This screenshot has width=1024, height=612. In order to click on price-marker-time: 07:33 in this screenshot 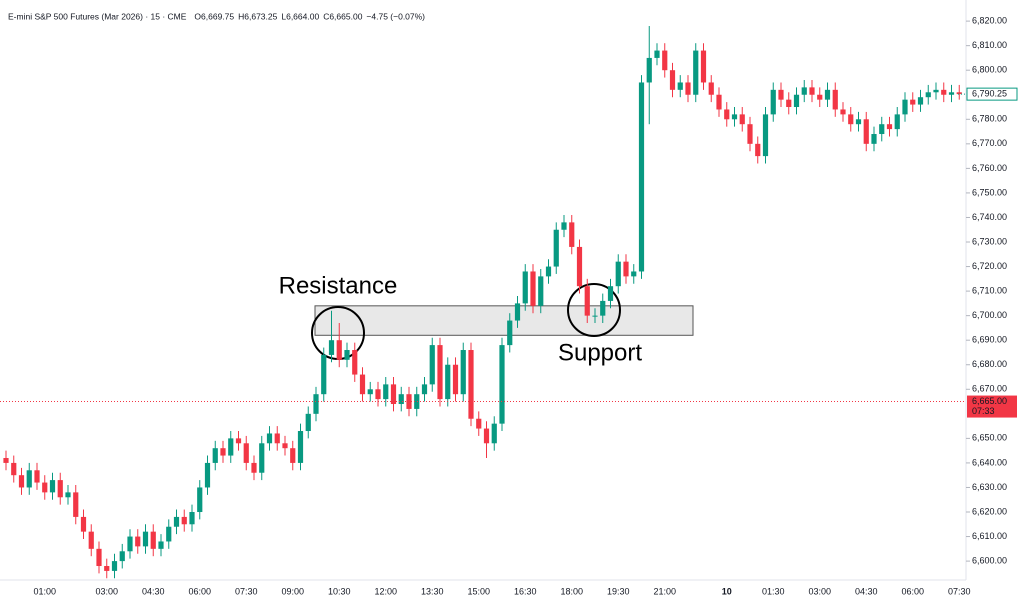, I will do `click(983, 411)`.